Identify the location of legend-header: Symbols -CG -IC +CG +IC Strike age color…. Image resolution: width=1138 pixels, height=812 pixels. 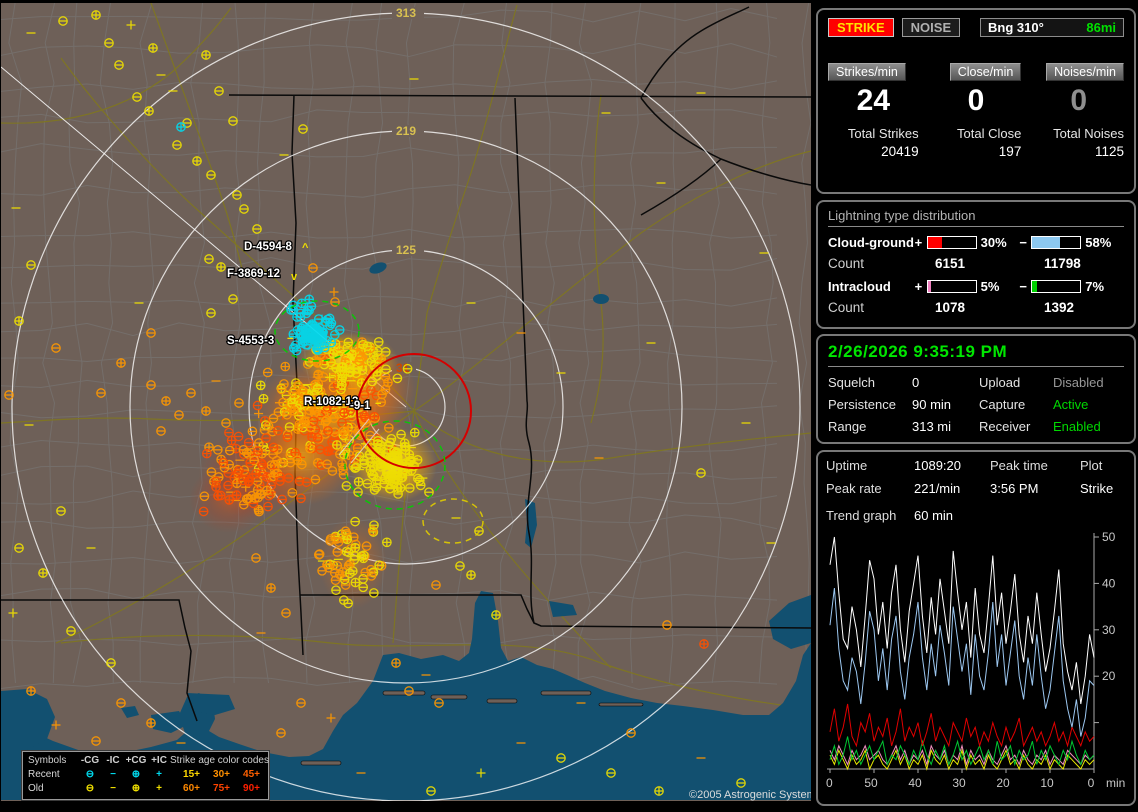
(148, 760).